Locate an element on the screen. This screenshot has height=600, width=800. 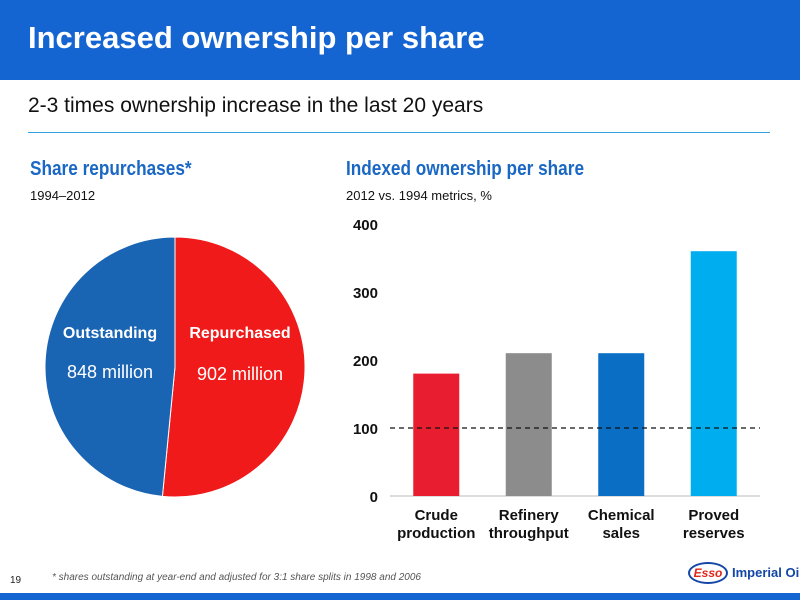
x-tick-label: production is located at coordinates (436, 533).